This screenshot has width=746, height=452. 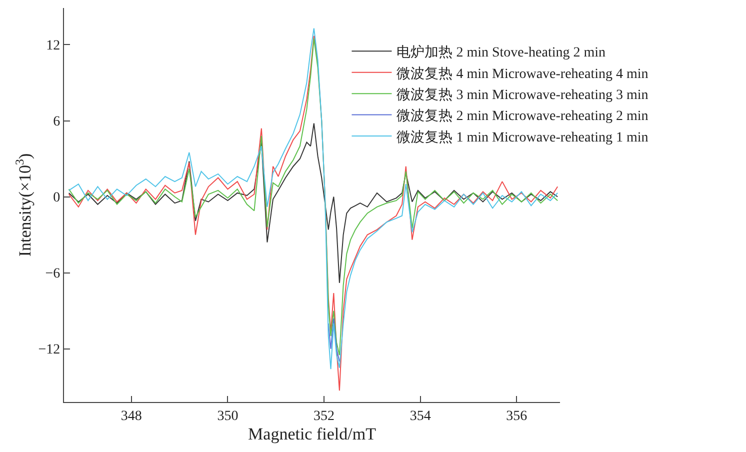 What do you see at coordinates (517, 416) in the screenshot?
I see `x-tick-label: 356` at bounding box center [517, 416].